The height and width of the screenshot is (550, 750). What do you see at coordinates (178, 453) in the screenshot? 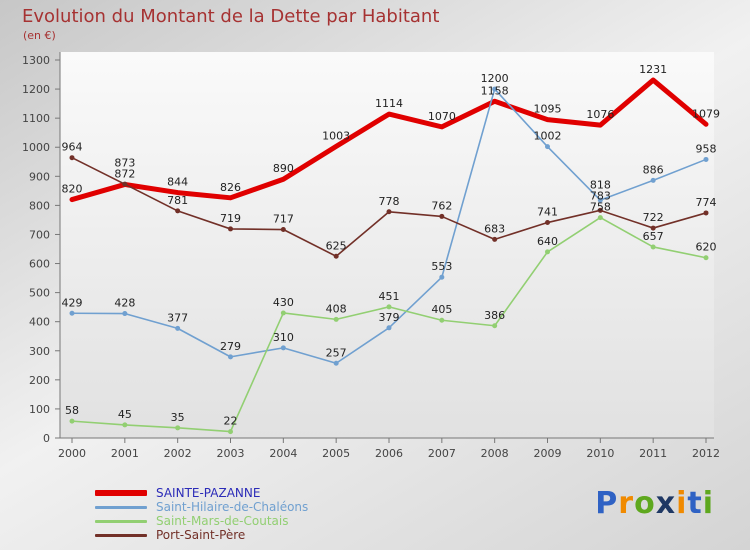
I see `x-tick-label: 2002` at bounding box center [178, 453].